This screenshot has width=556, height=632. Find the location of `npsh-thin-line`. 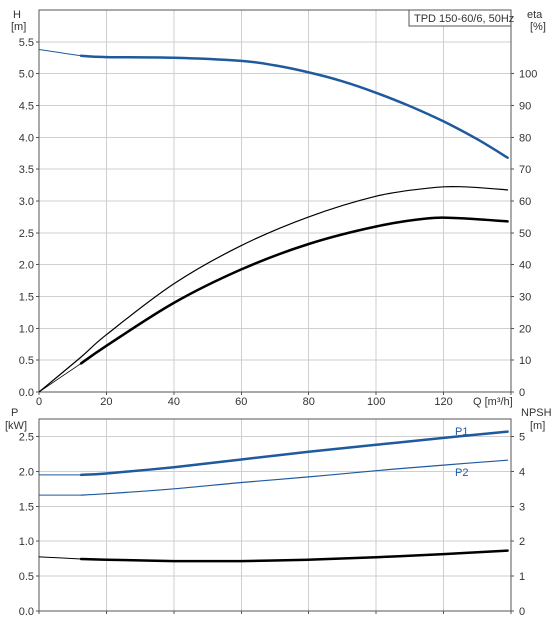

npsh-thin-line is located at coordinates (60, 558).